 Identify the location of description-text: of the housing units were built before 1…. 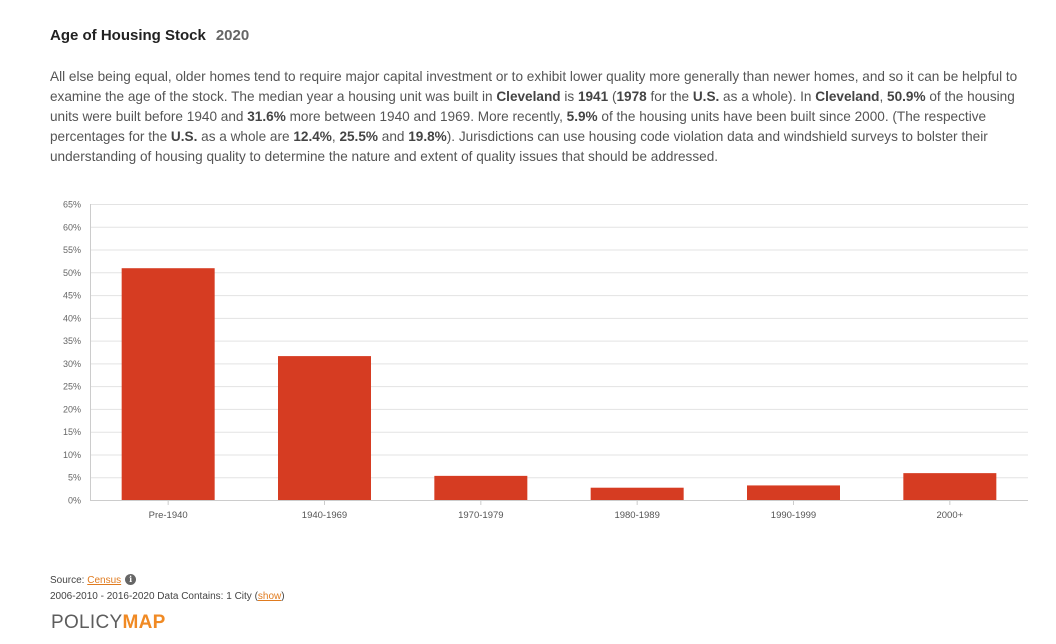
(532, 106).